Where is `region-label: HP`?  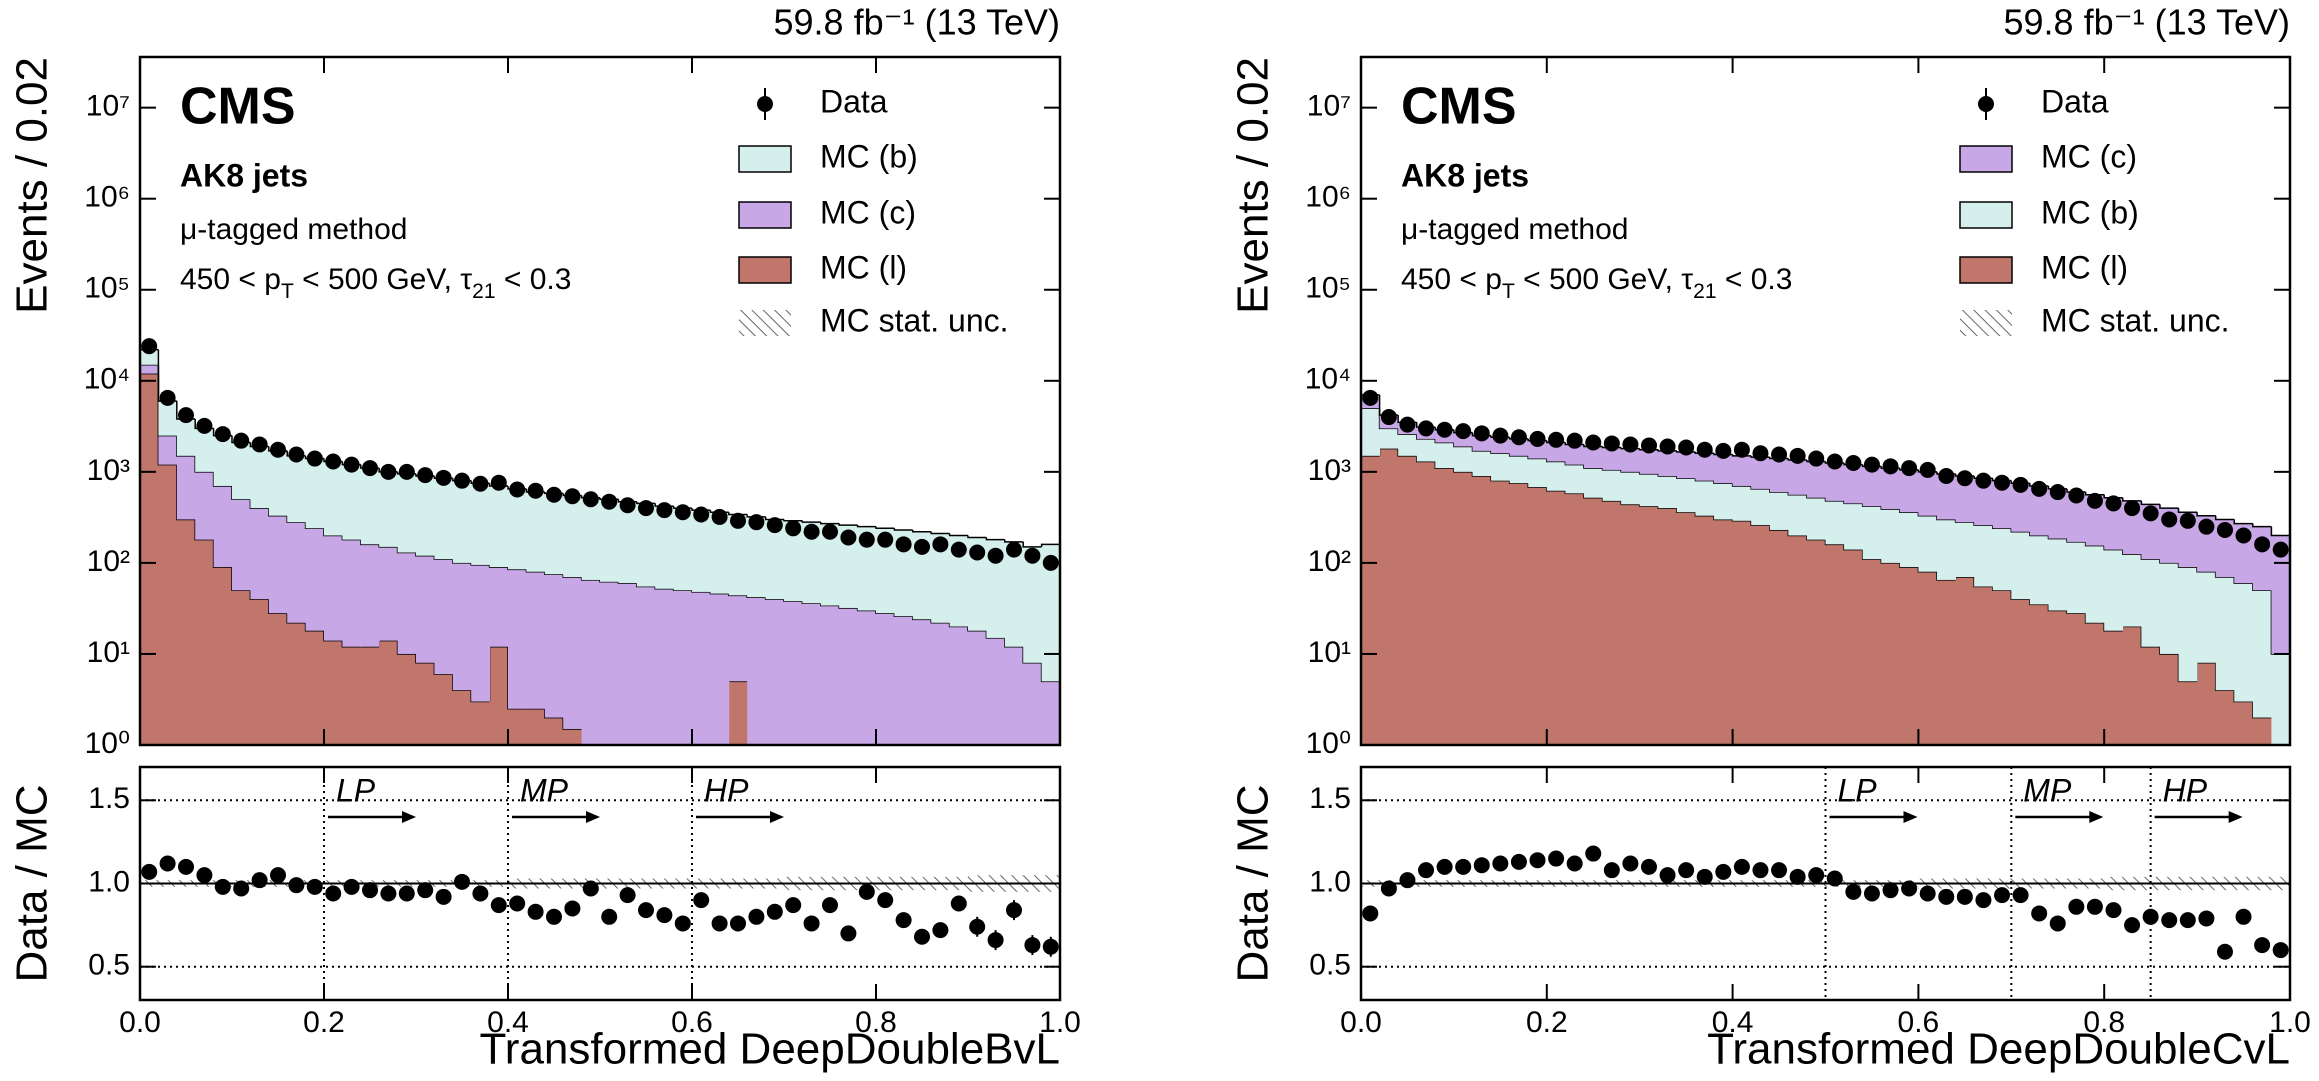
region-label: HP is located at coordinates (726, 790).